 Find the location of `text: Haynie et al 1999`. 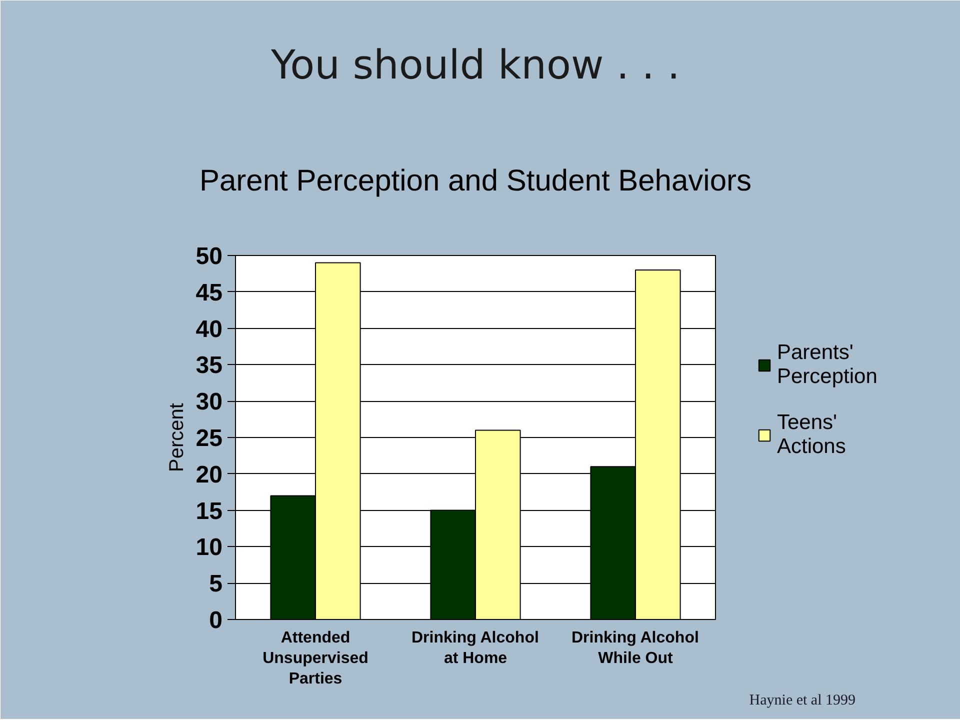

text: Haynie et al 1999 is located at coordinates (802, 700).